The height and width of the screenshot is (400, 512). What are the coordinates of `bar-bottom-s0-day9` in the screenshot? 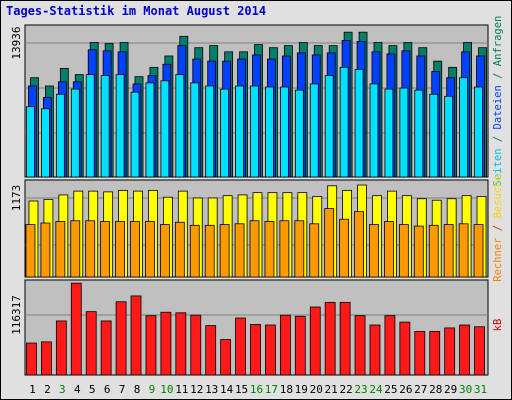 It's located at (151, 345).